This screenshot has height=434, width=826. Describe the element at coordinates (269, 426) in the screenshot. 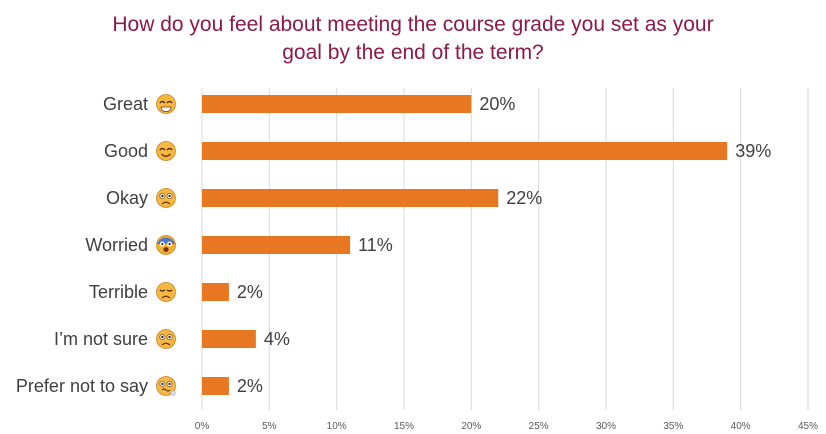

I see `x-tick-label: 5%` at that location.